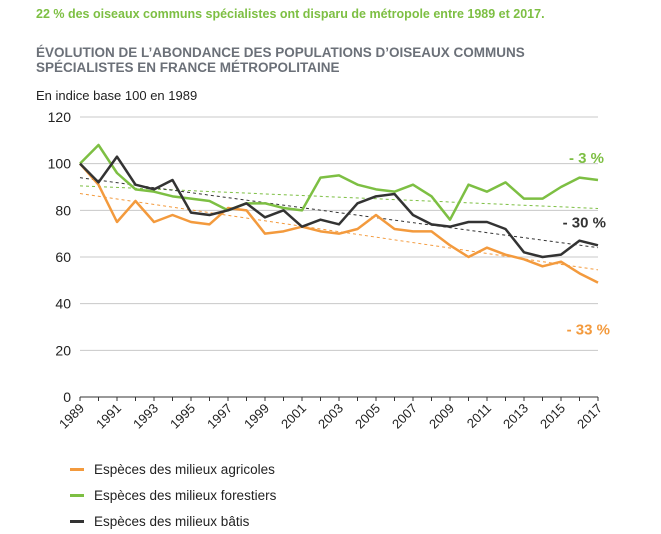 The image size is (661, 534). I want to click on y-tick-label: 20, so click(63, 350).